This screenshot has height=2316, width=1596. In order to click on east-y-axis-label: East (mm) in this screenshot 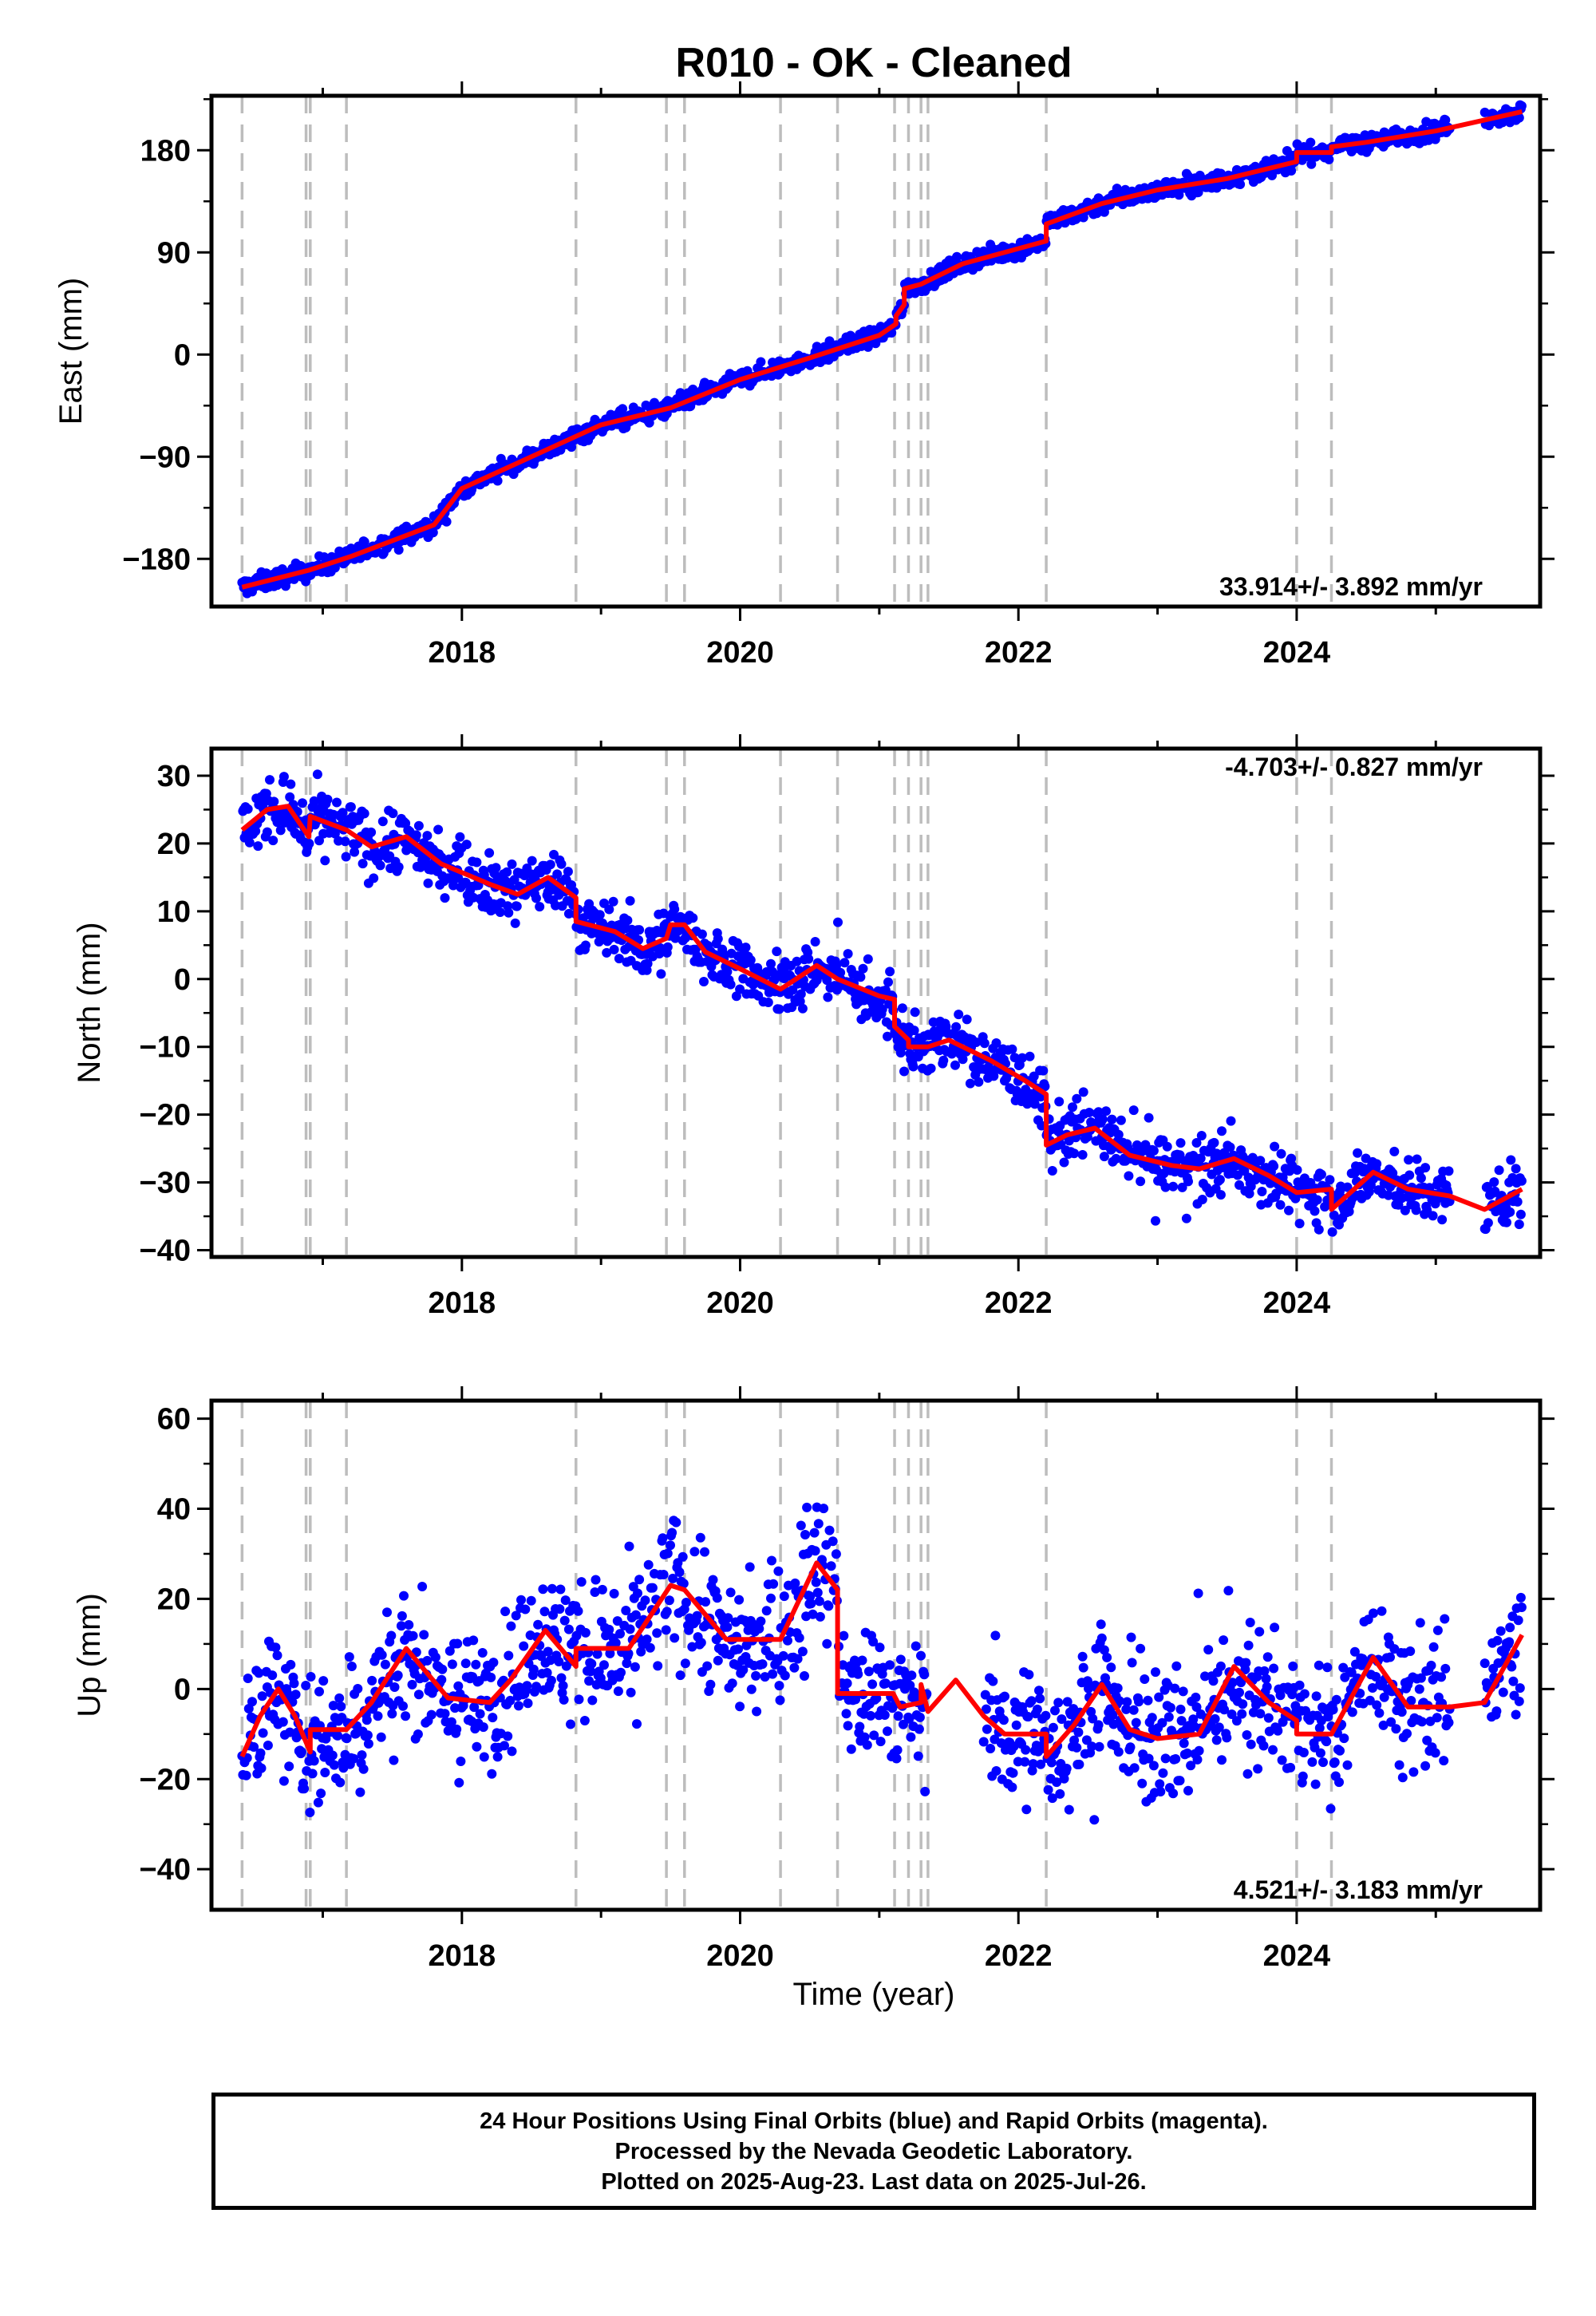, I will do `click(71, 351)`.